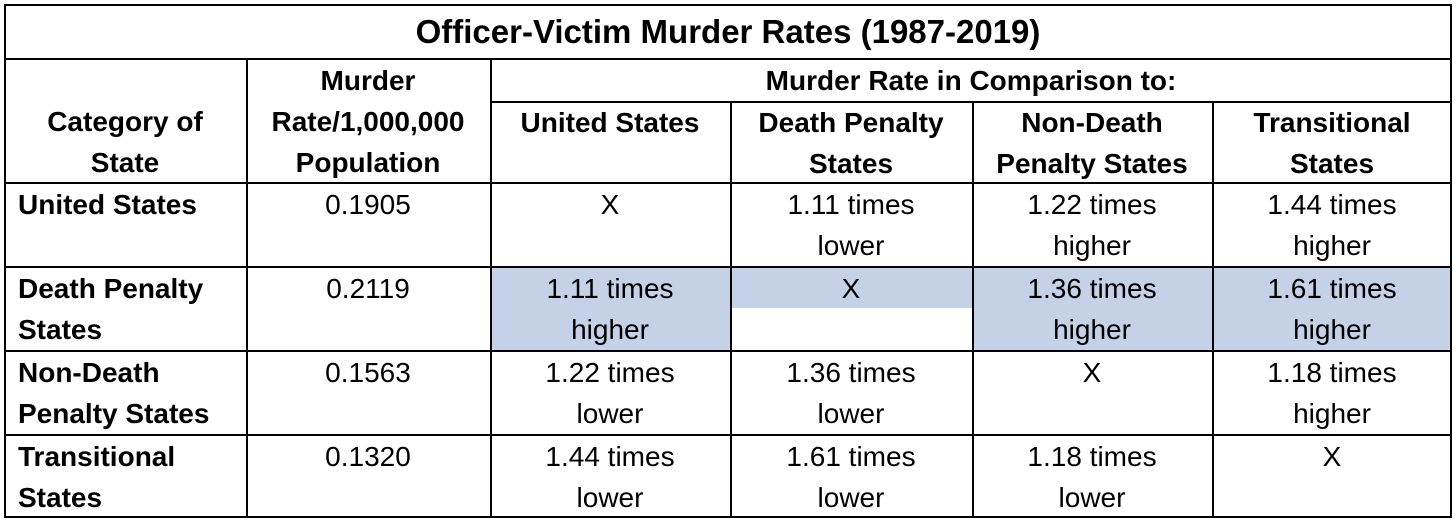  What do you see at coordinates (851, 225) in the screenshot?
I see `cell-us-vs-dp: 1.11 times lower` at bounding box center [851, 225].